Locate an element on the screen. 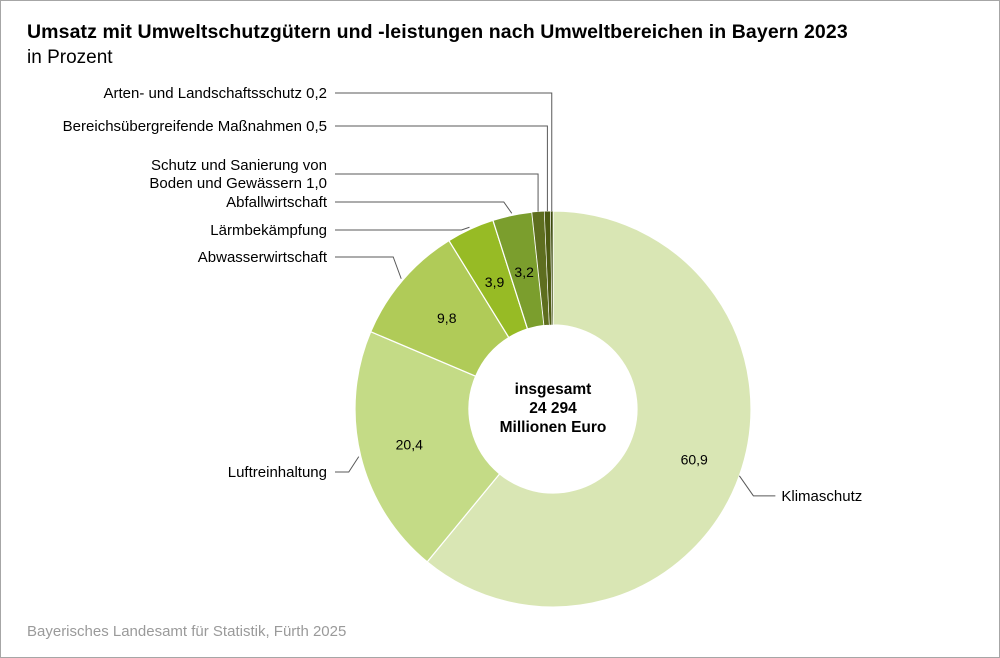 Image resolution: width=1000 pixels, height=658 pixels. label-abfallwirtschaft: Abfallwirtschaft is located at coordinates (277, 202).